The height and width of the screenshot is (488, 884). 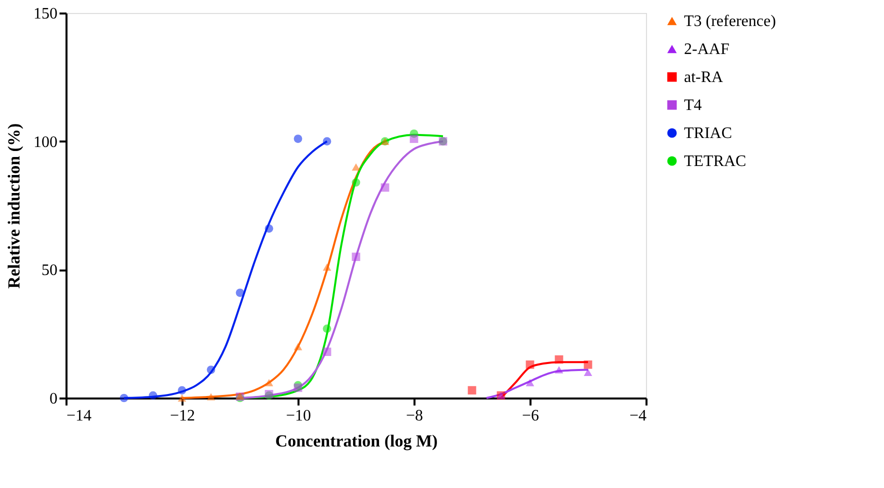 I want to click on legend-label: TETRAC, so click(x=715, y=161).